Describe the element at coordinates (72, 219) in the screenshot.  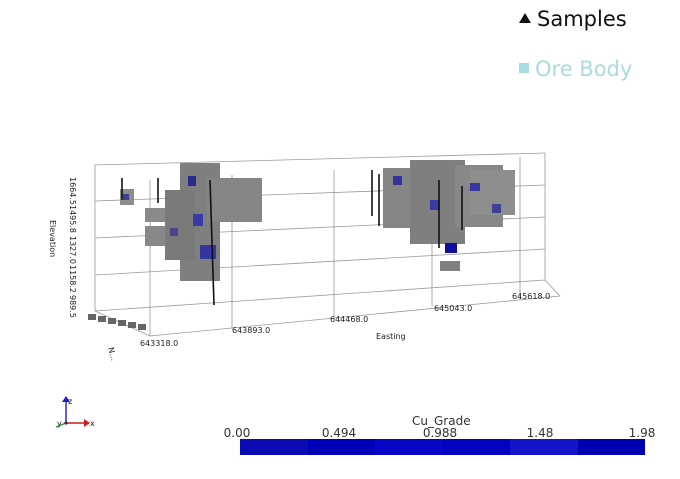
I see `elevation-tick-2: 1495.8` at that location.